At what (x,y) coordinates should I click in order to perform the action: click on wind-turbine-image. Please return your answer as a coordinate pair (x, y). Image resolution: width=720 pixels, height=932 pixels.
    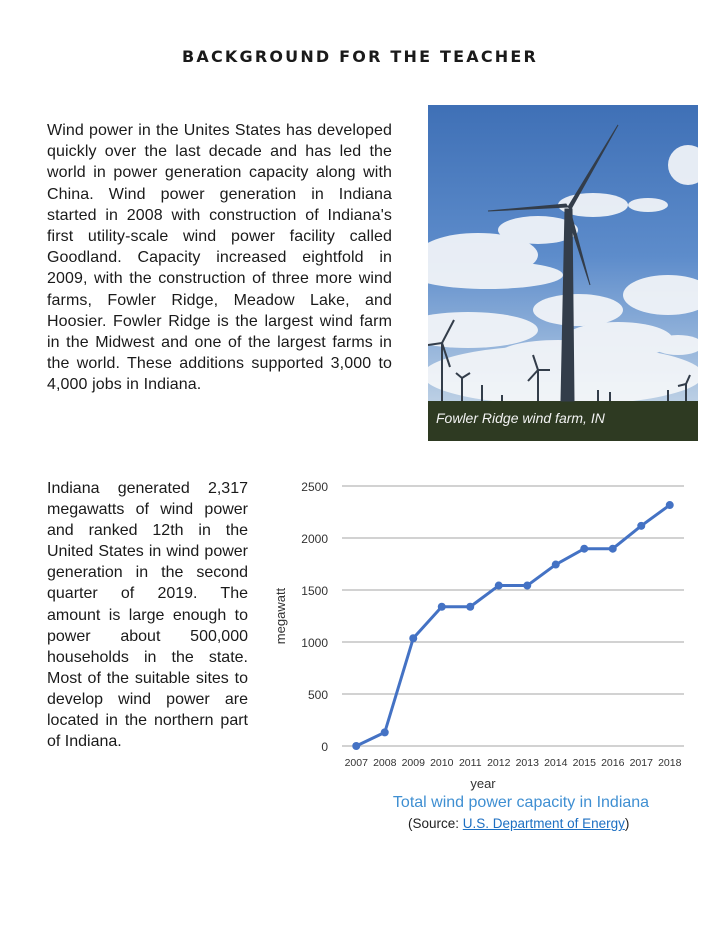
    Looking at the image, I should click on (563, 282).